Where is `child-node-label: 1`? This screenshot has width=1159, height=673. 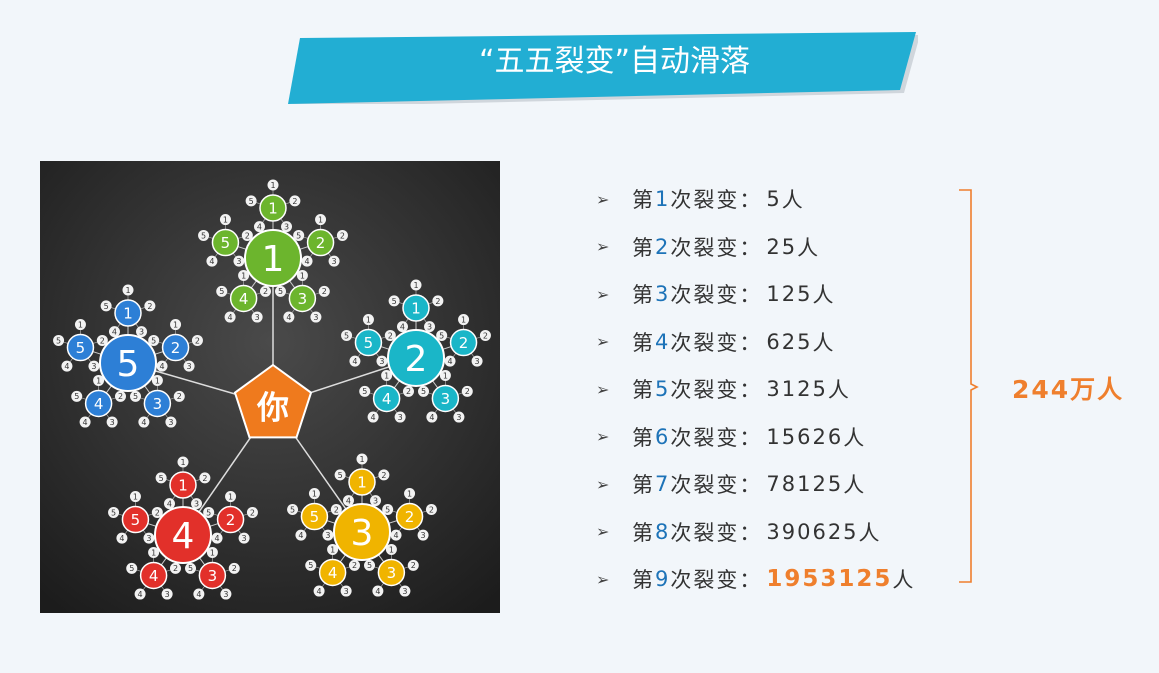 child-node-label: 1 is located at coordinates (416, 308).